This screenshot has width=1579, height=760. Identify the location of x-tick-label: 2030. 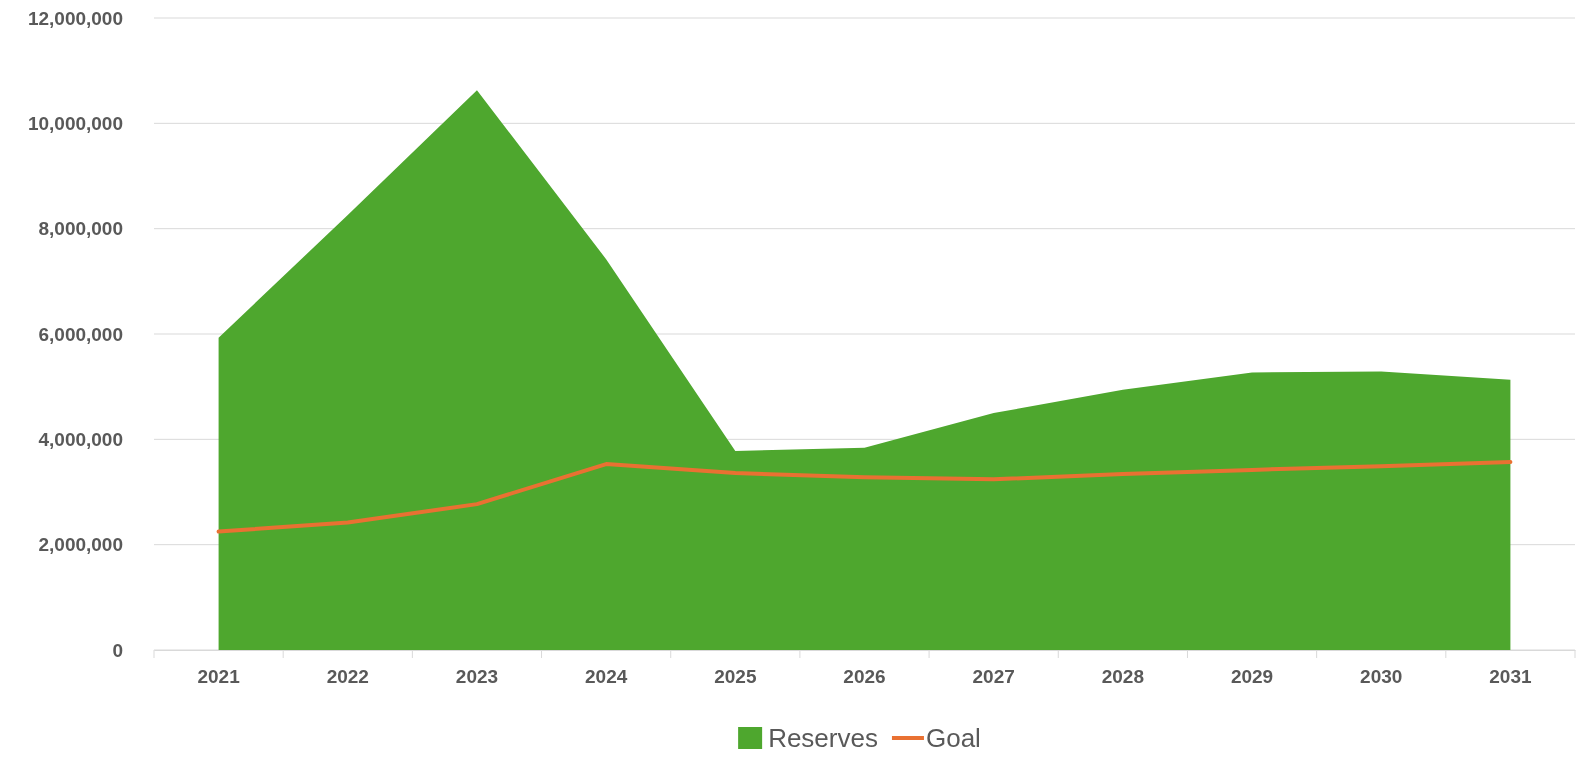
(1381, 677).